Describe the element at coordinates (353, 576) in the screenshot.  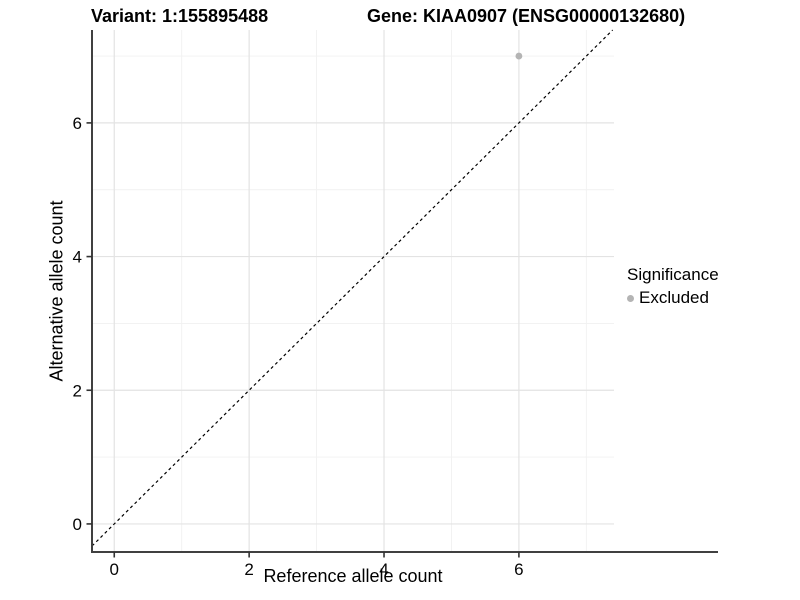
I see `x-axis-label: Reference allele count` at that location.